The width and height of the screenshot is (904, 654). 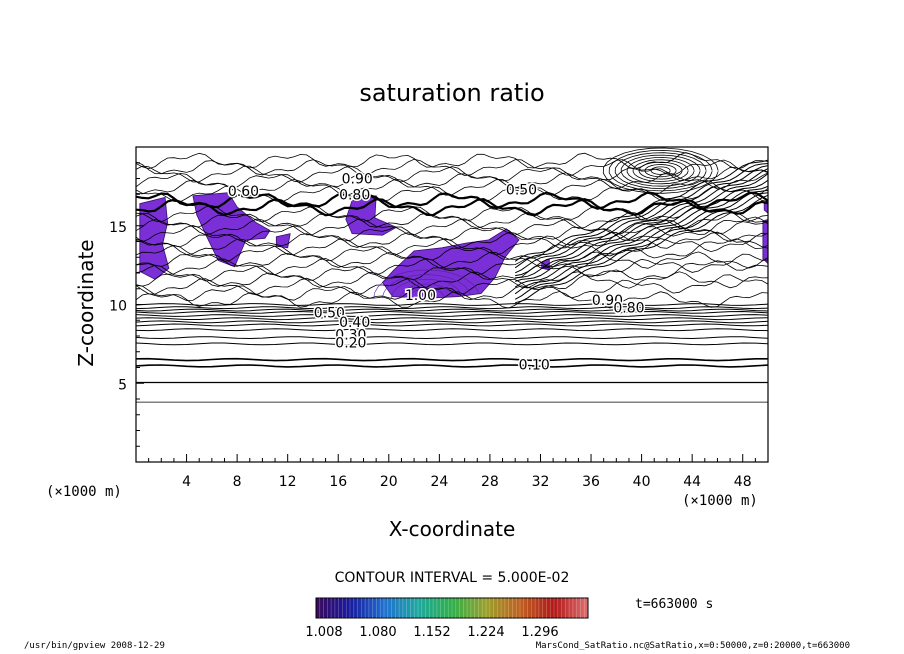 I want to click on x-axis-units-left: (×1000 m), so click(x=84, y=492).